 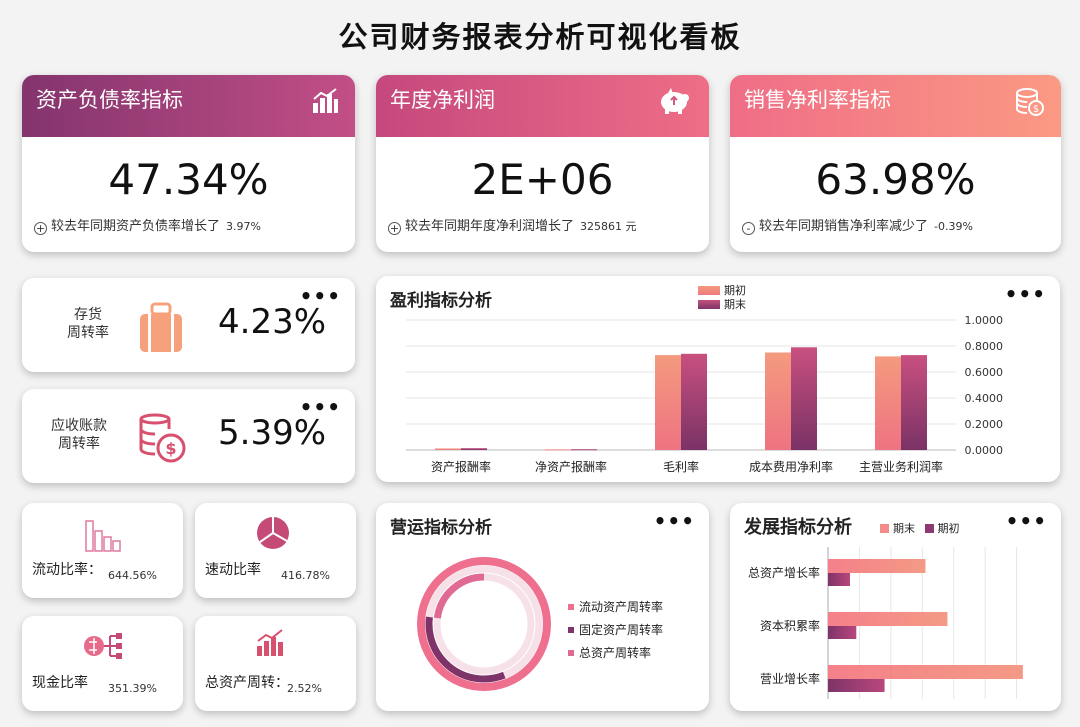 What do you see at coordinates (490, 226) in the screenshot?
I see `kpi-note-text: 较去年同期年度净利润增长了` at bounding box center [490, 226].